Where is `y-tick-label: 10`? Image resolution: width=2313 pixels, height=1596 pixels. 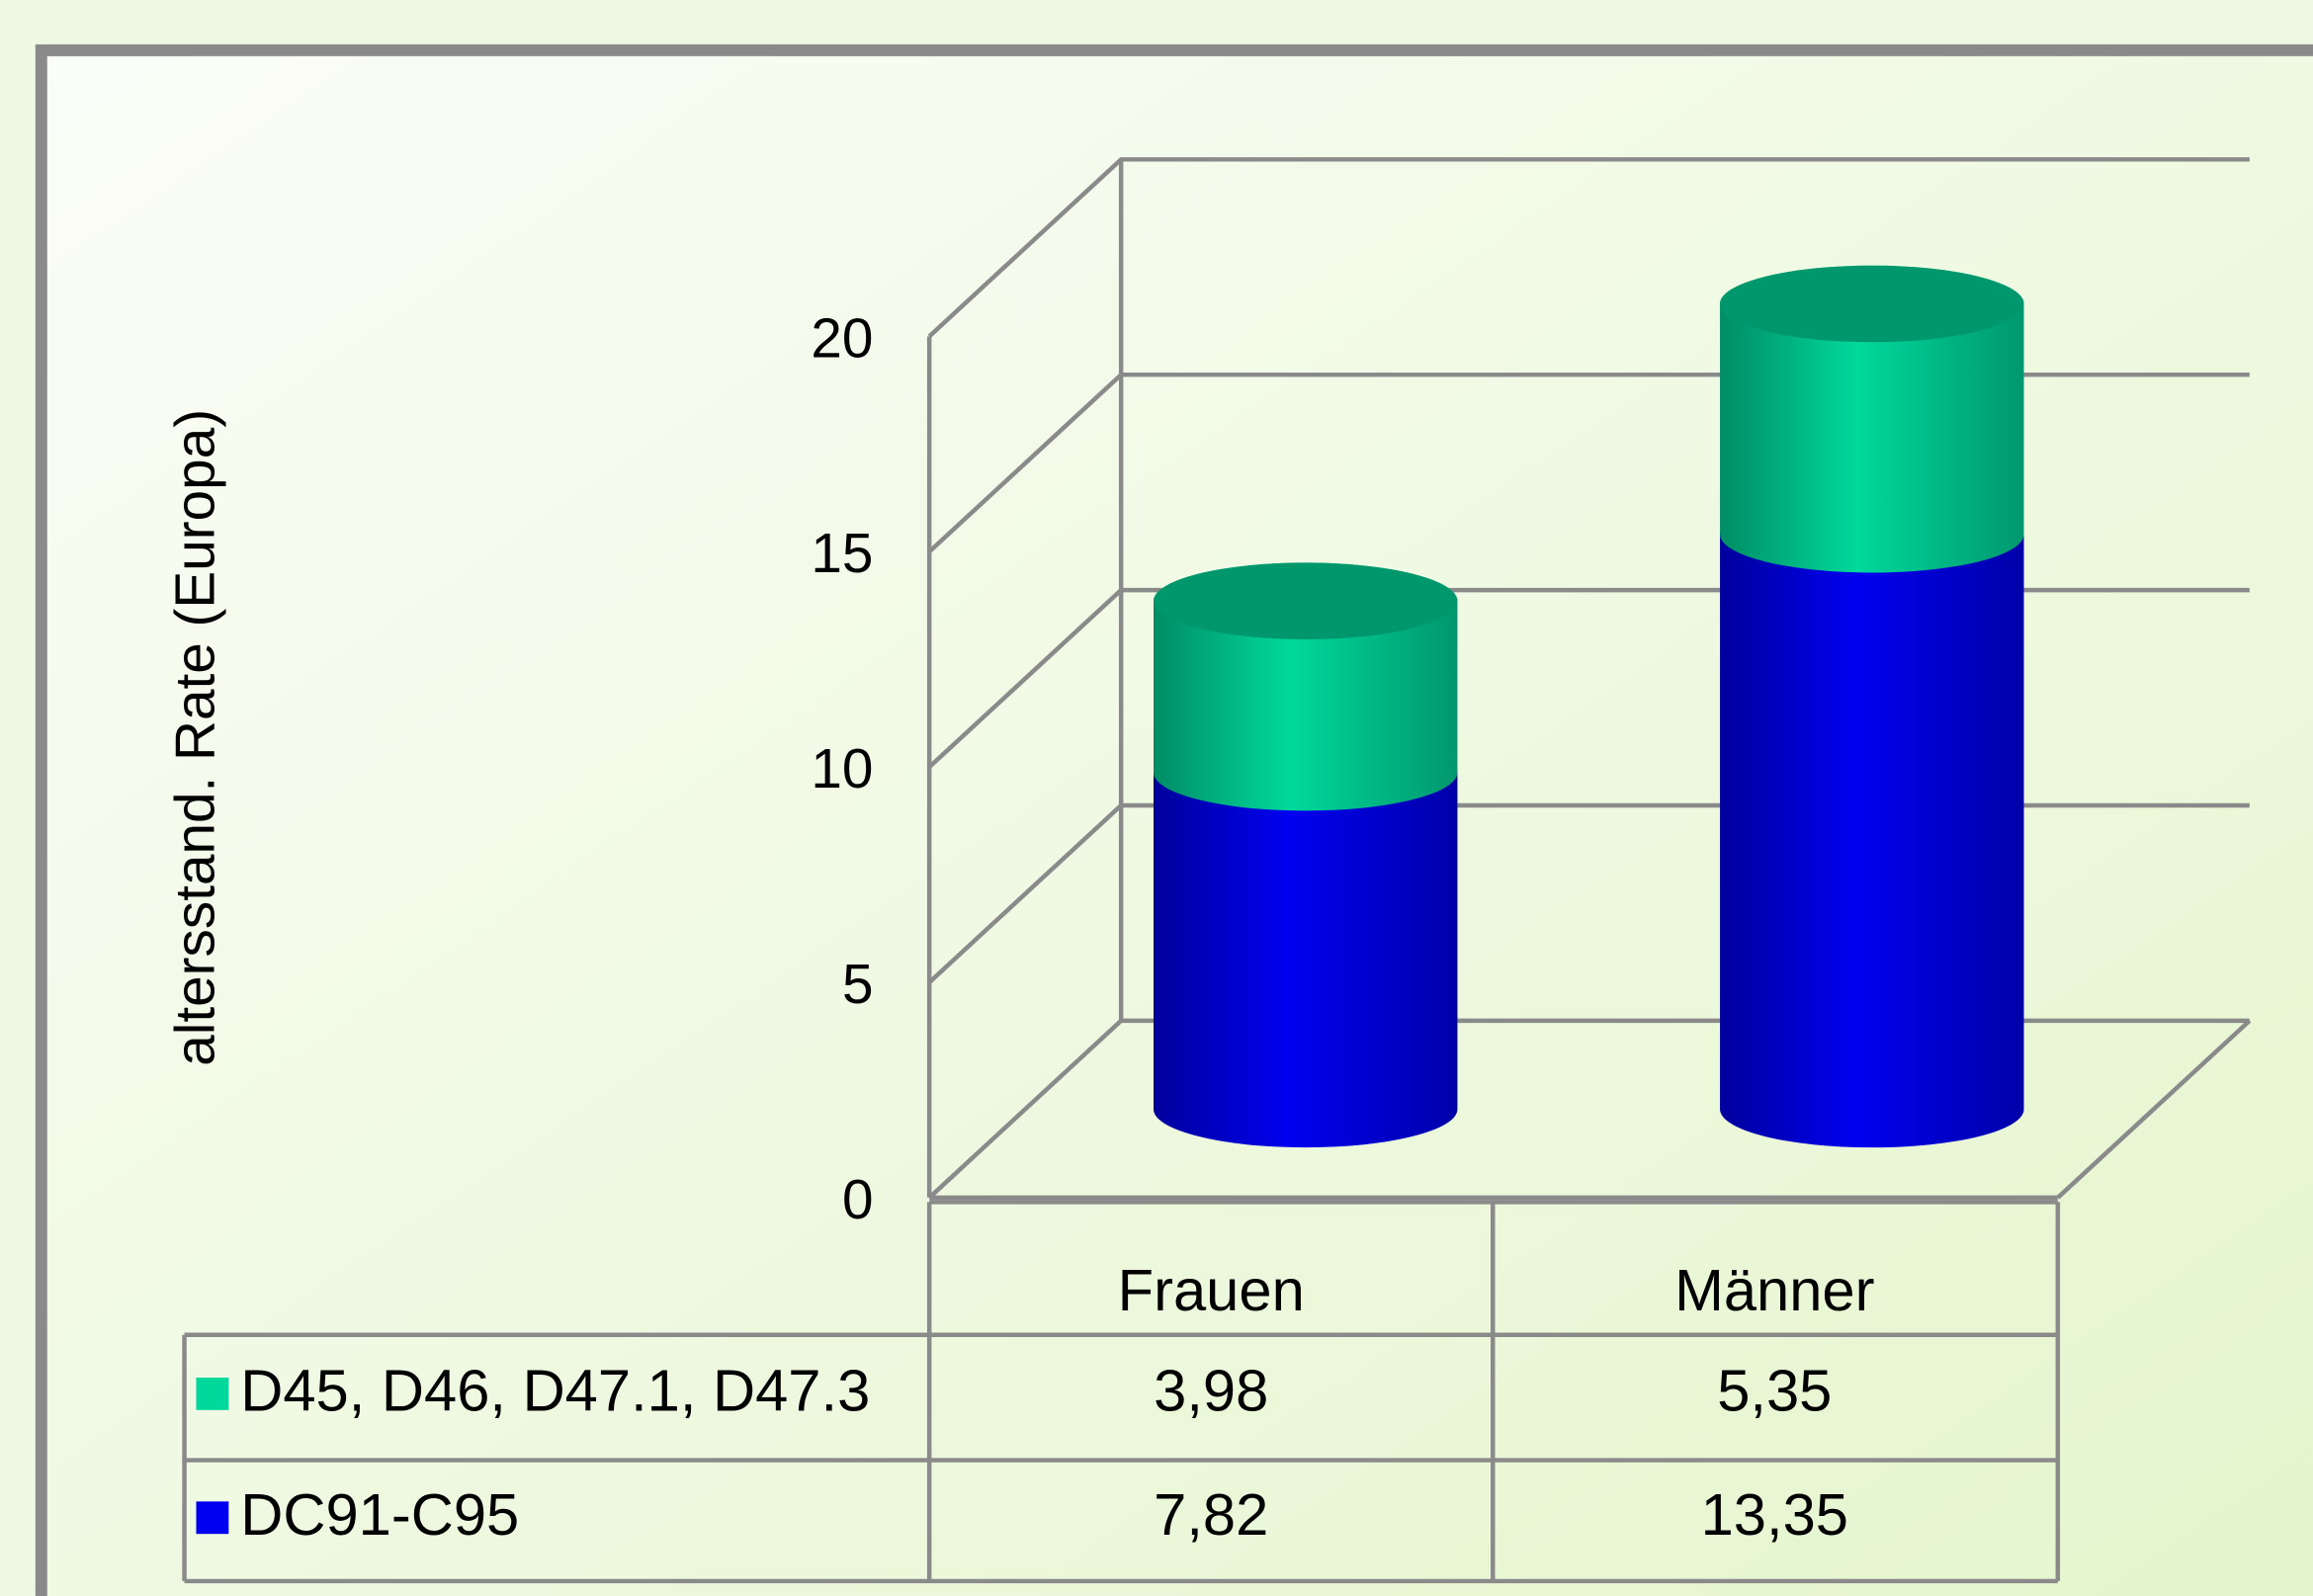 y-tick-label: 10 is located at coordinates (842, 769).